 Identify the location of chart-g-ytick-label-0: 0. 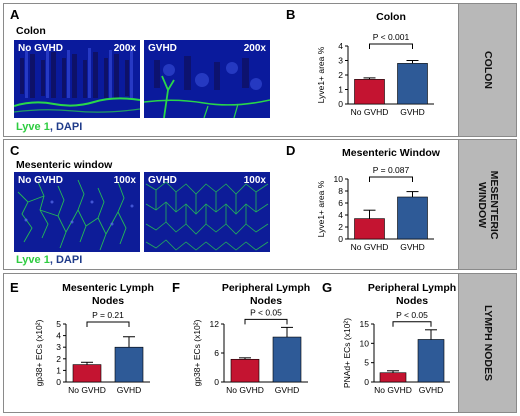
(366, 382).